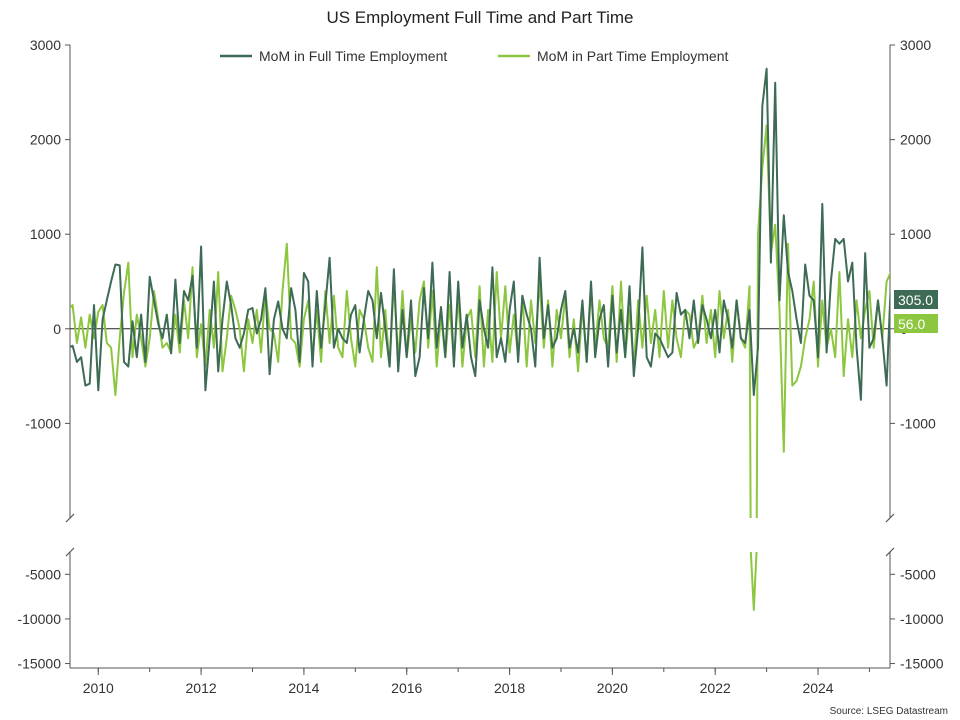 This screenshot has height=720, width=960. Describe the element at coordinates (353, 56) in the screenshot. I see `legend-label: MoM in Full Time Employment` at that location.